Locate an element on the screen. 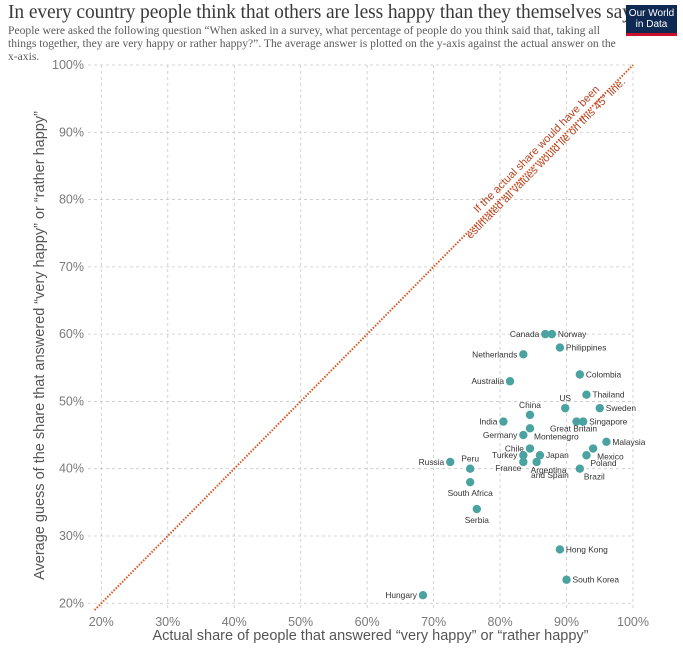  logo-line-1: Our World is located at coordinates (651, 13).